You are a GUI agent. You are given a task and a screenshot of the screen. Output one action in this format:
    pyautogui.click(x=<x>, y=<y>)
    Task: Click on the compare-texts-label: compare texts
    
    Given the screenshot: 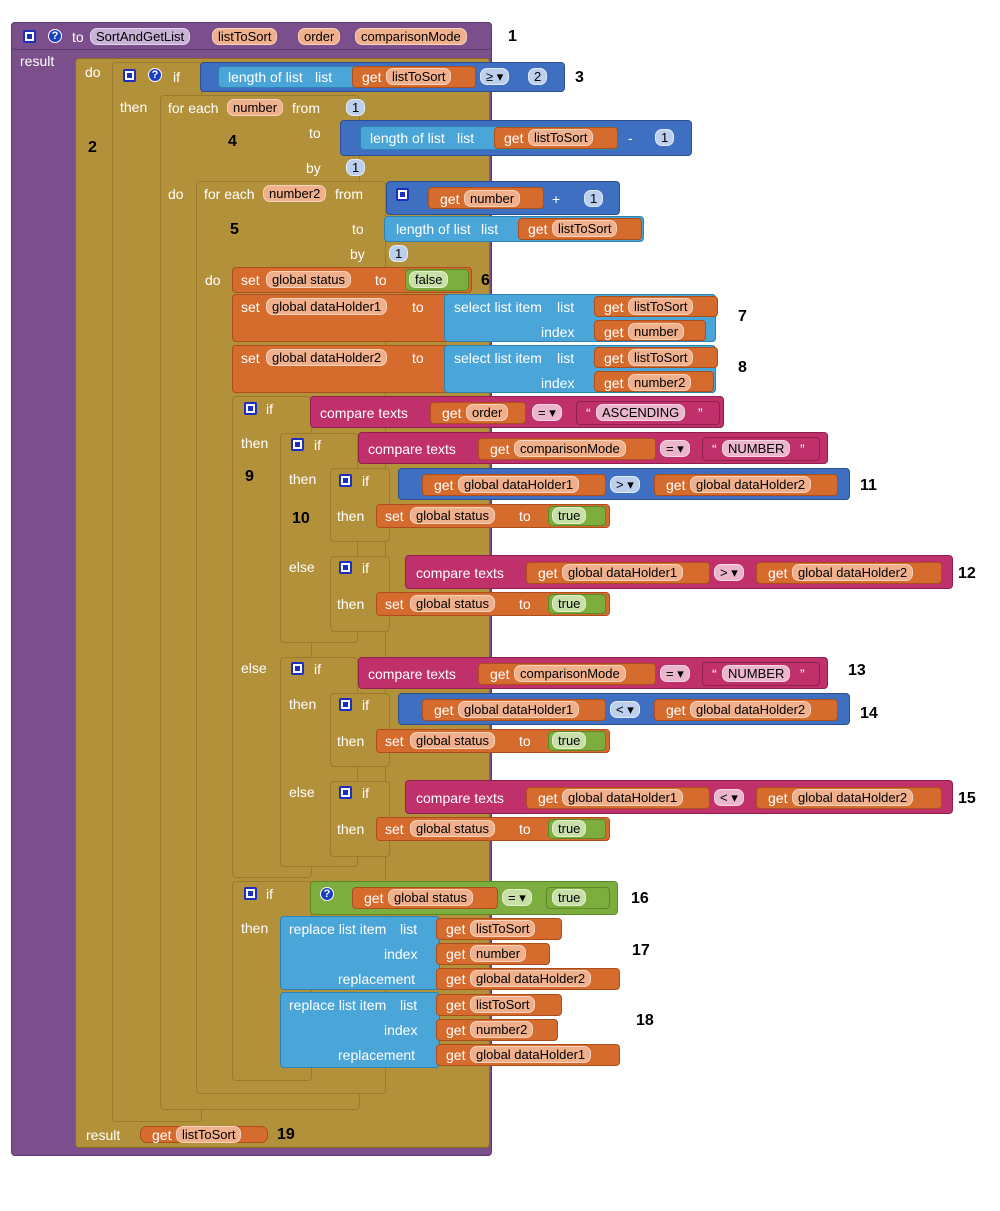 What is the action you would take?
    pyautogui.click(x=412, y=449)
    